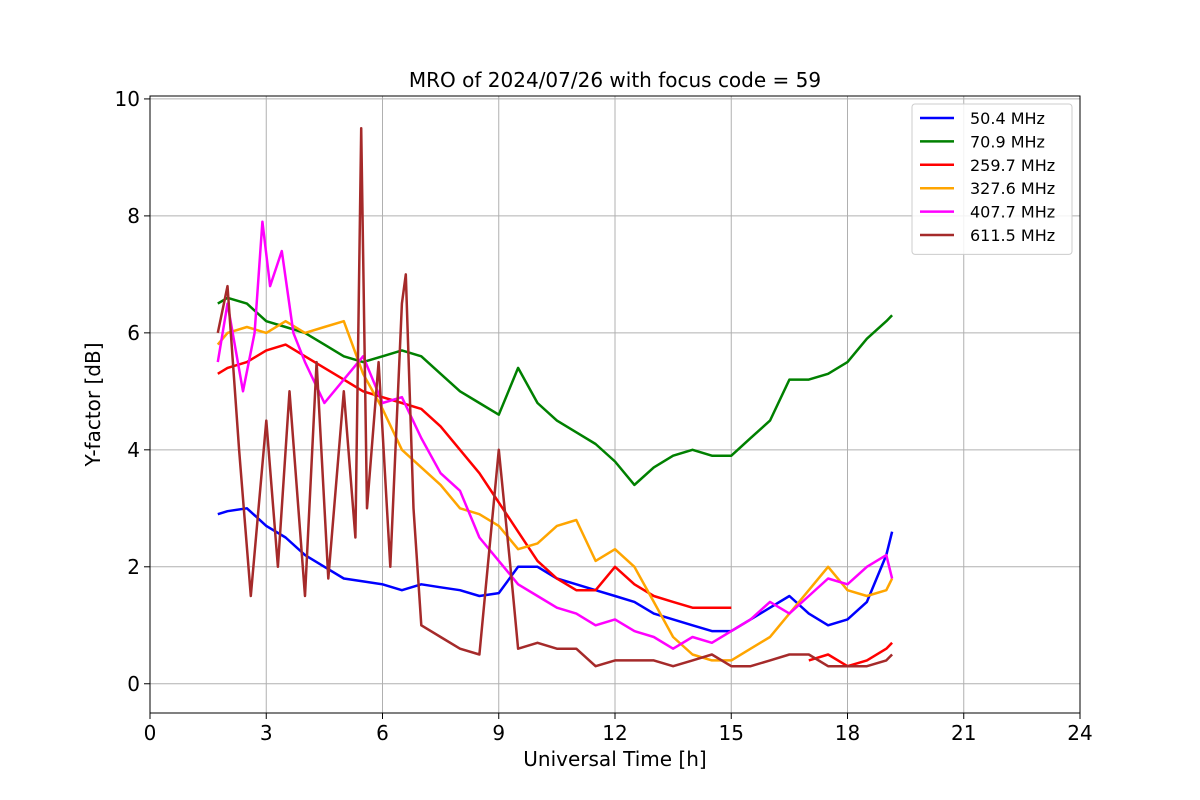 The height and width of the screenshot is (800, 1200). I want to click on y-tick-label: 0, so click(133, 684).